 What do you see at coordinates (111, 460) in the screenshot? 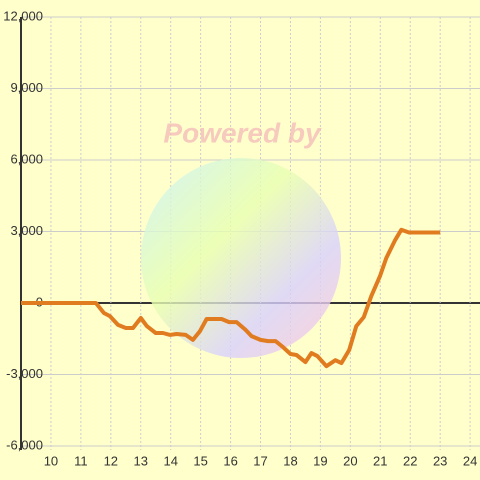
I see `x-tick-label: 12` at bounding box center [111, 460].